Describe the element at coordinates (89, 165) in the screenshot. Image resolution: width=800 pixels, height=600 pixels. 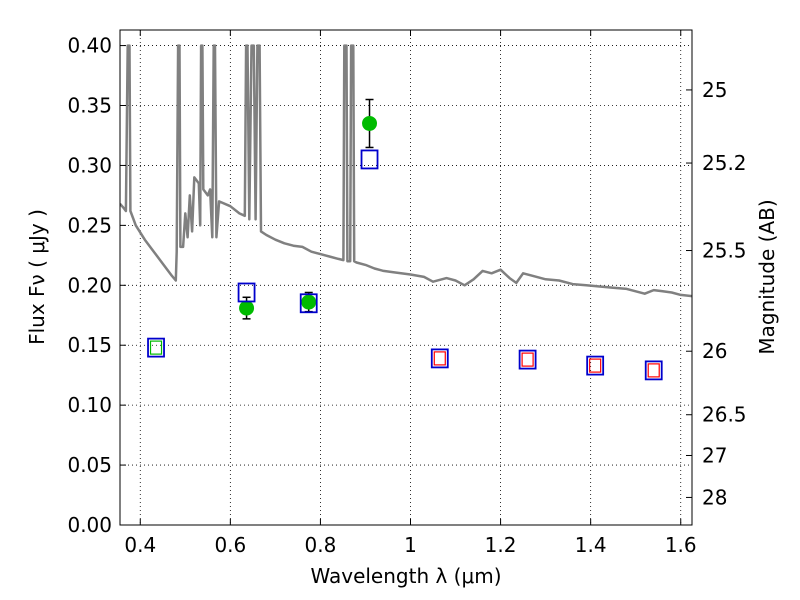
I see `y-tick-label: 0.30` at that location.